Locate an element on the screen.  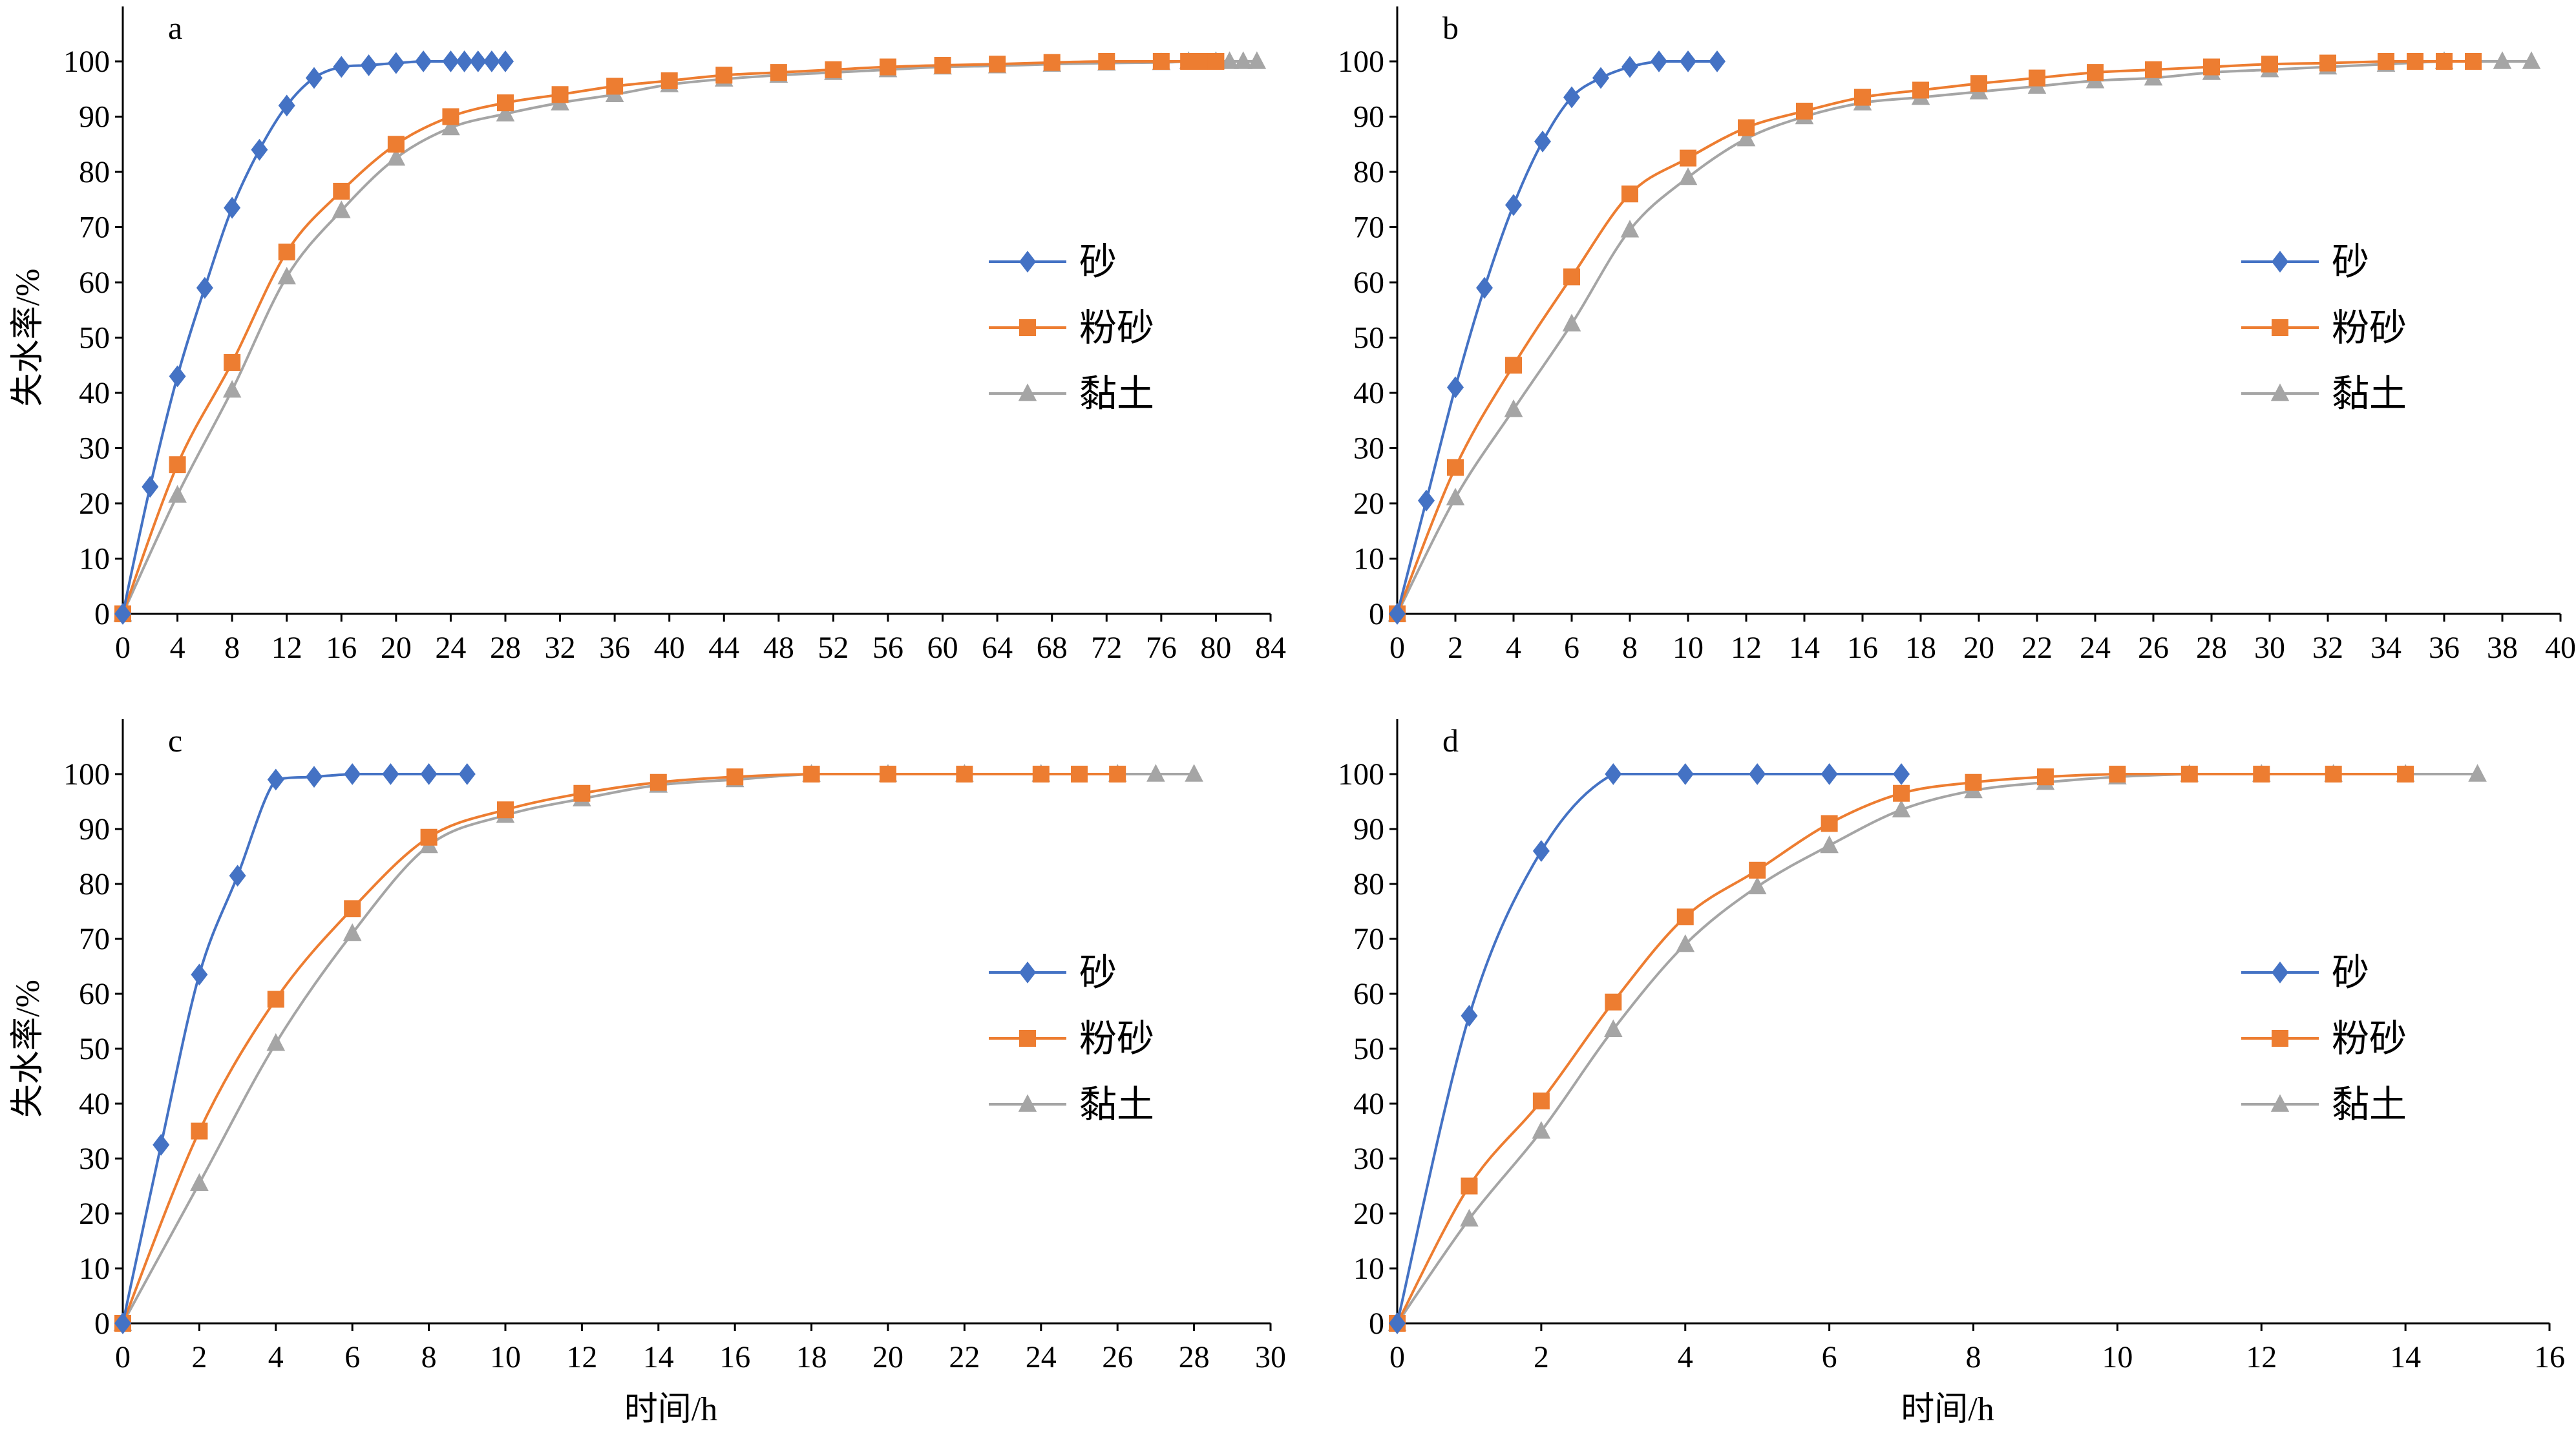
x-tick-label: 14 is located at coordinates (1804, 648).